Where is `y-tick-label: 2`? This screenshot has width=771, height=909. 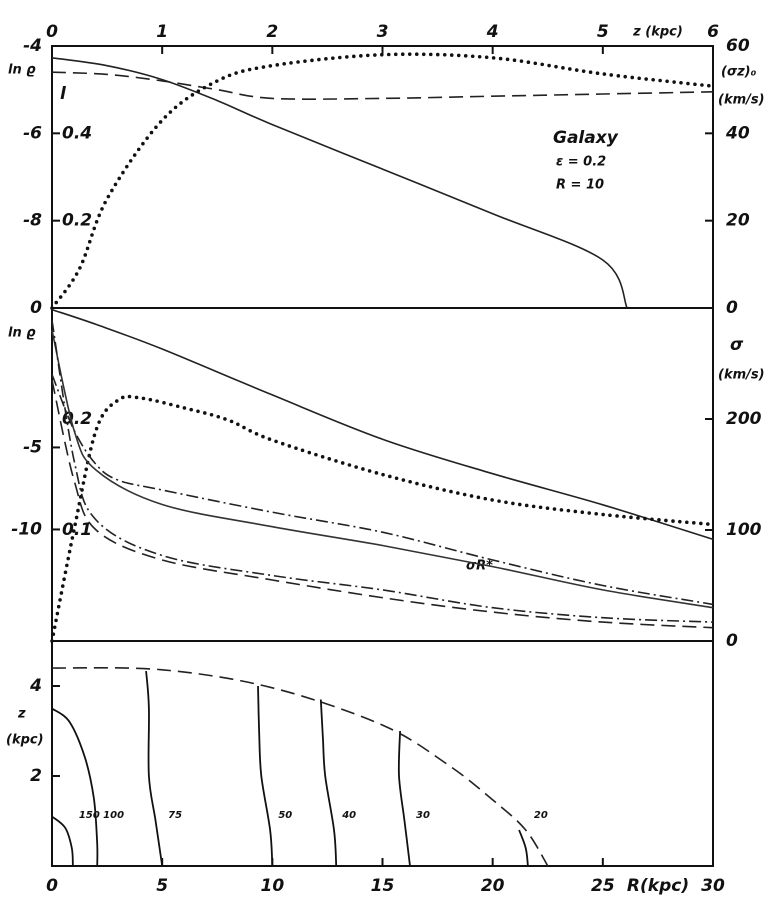
y-tick-label: 2 is located at coordinates (36, 776).